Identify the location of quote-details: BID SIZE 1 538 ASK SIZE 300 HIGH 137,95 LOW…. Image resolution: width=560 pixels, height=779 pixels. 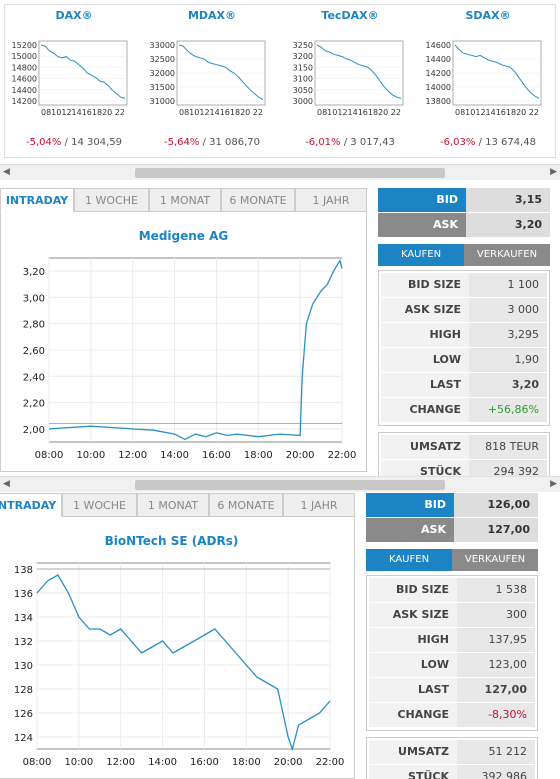
(452, 653).